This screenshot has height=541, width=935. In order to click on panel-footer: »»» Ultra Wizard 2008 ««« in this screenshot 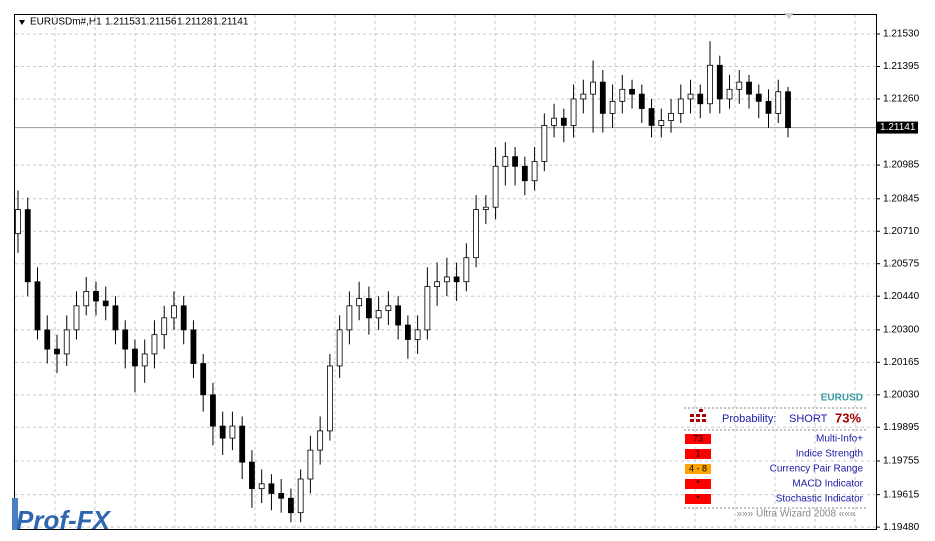, I will do `click(796, 514)`.